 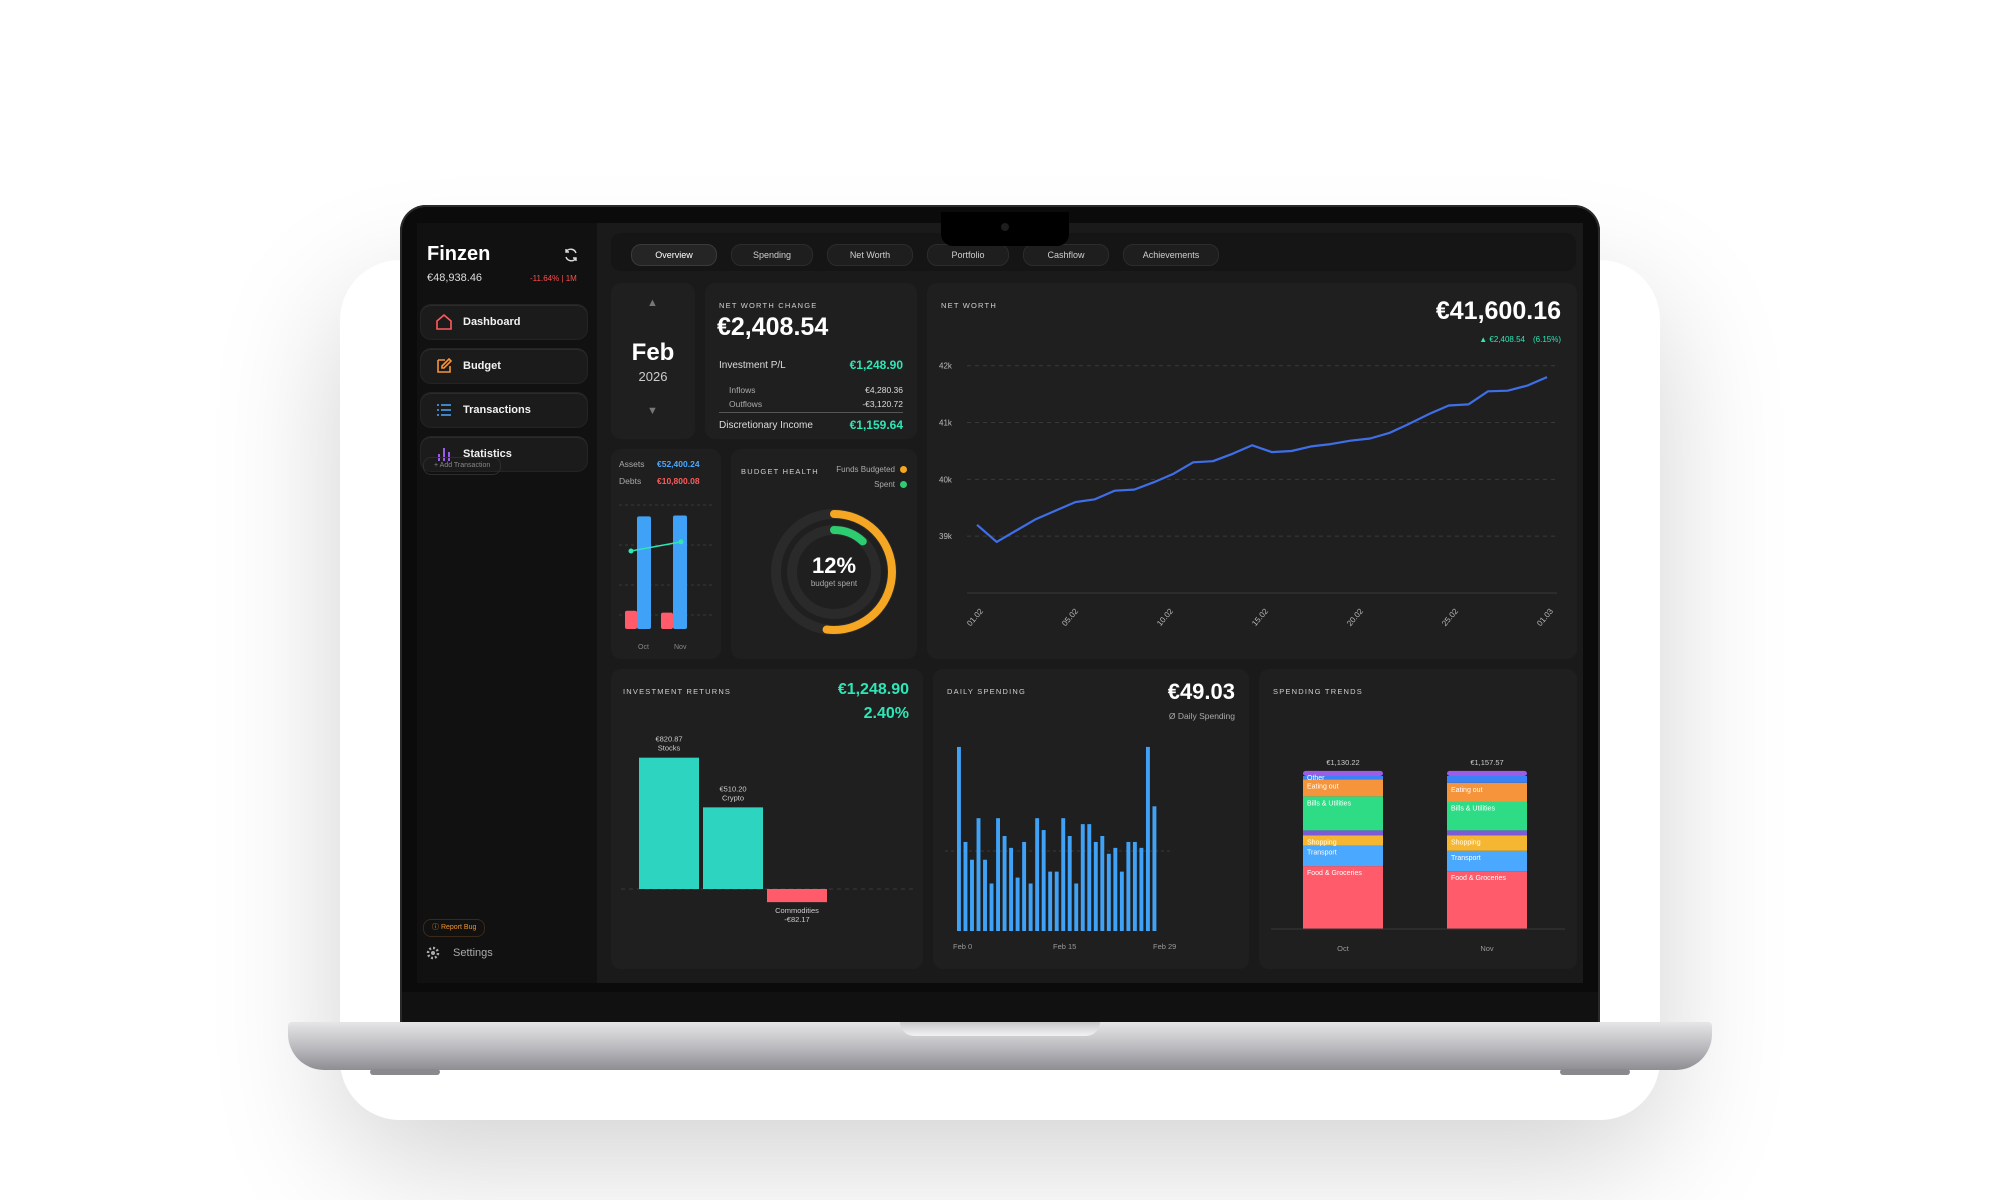 What do you see at coordinates (444, 321) in the screenshot?
I see `home-icon` at bounding box center [444, 321].